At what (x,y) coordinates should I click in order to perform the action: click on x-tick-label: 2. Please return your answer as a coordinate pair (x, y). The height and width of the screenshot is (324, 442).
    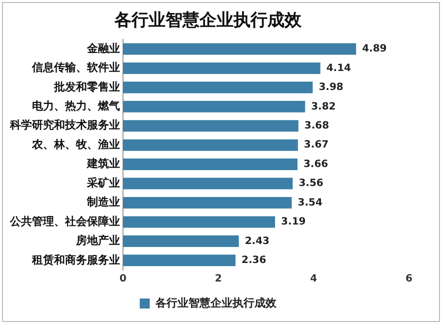
    Looking at the image, I should click on (218, 279).